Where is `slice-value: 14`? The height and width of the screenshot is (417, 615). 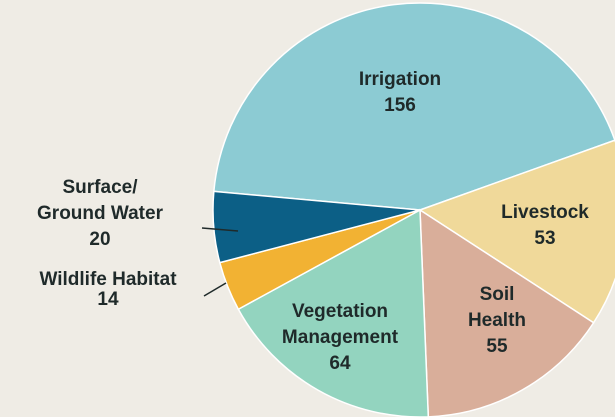 slice-value: 14 is located at coordinates (108, 299).